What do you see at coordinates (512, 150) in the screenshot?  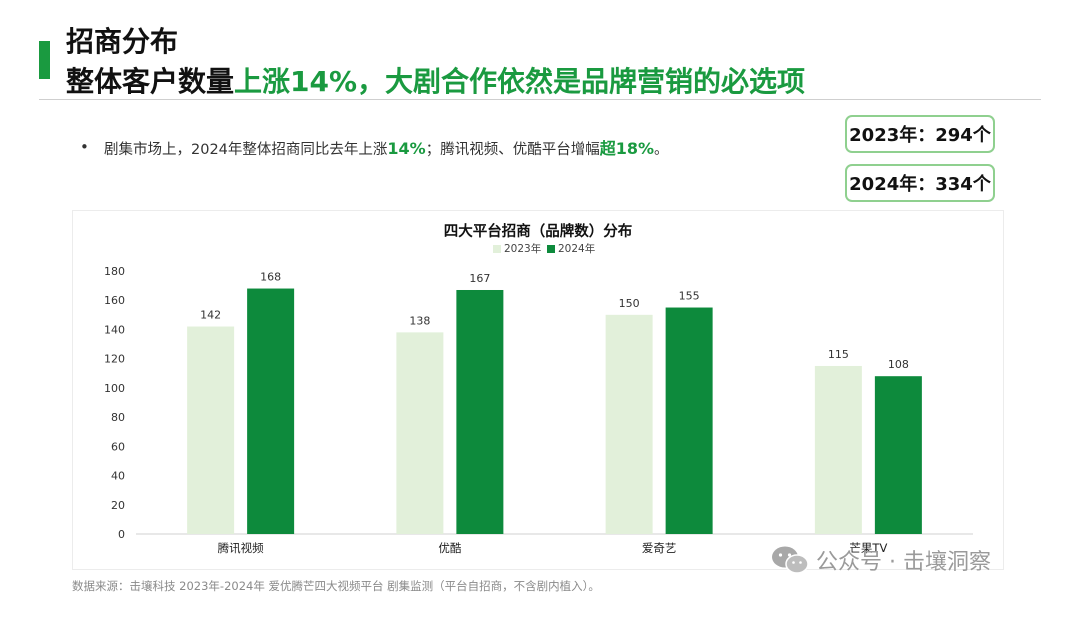 I see `bullet-text-part2: ；腾讯视频、优酷平台增幅` at bounding box center [512, 150].